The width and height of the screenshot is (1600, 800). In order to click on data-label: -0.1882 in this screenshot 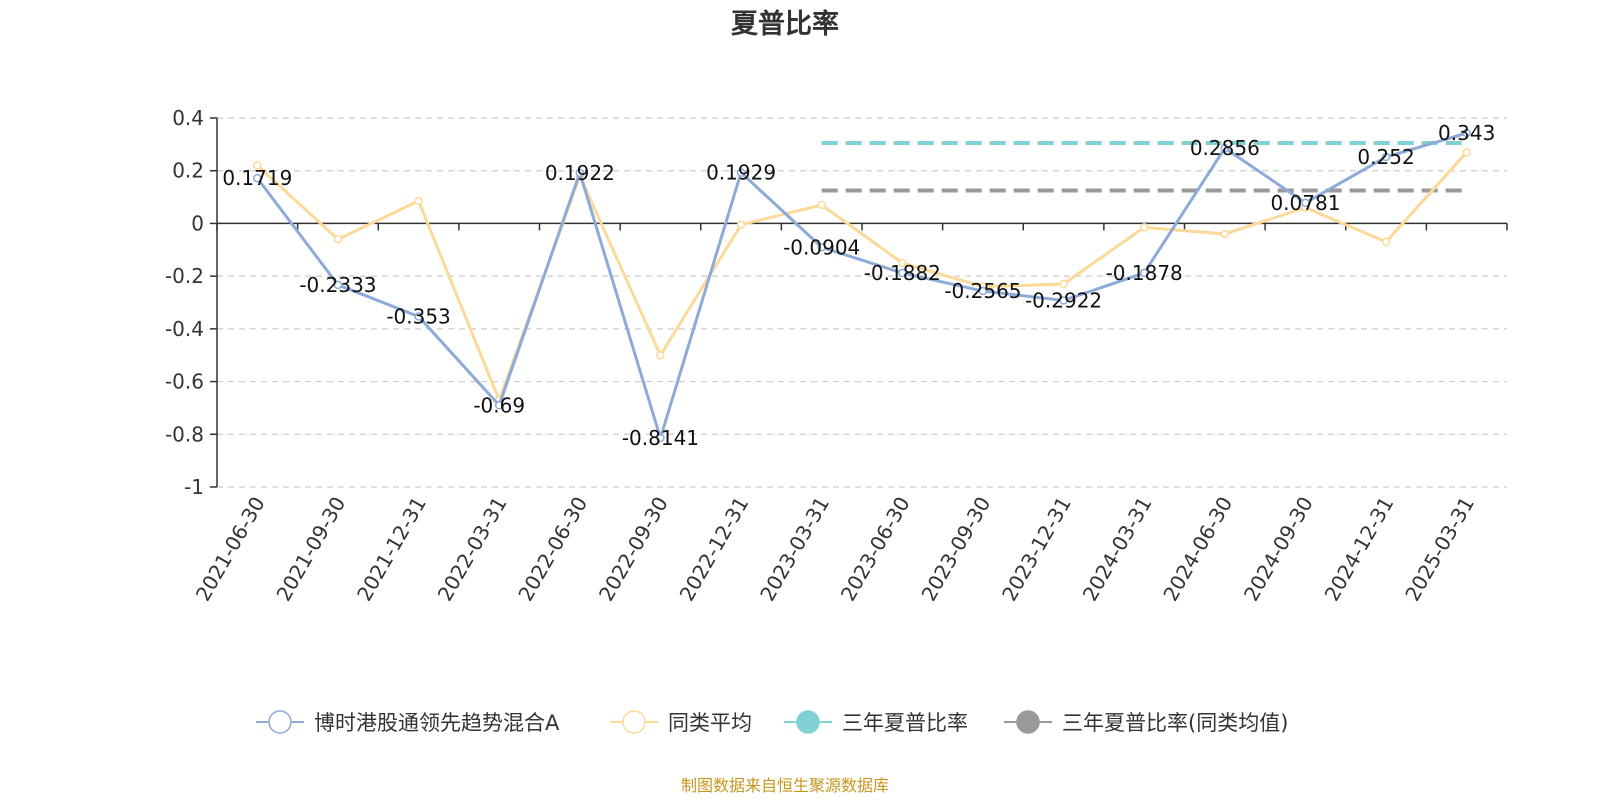, I will do `click(902, 273)`.